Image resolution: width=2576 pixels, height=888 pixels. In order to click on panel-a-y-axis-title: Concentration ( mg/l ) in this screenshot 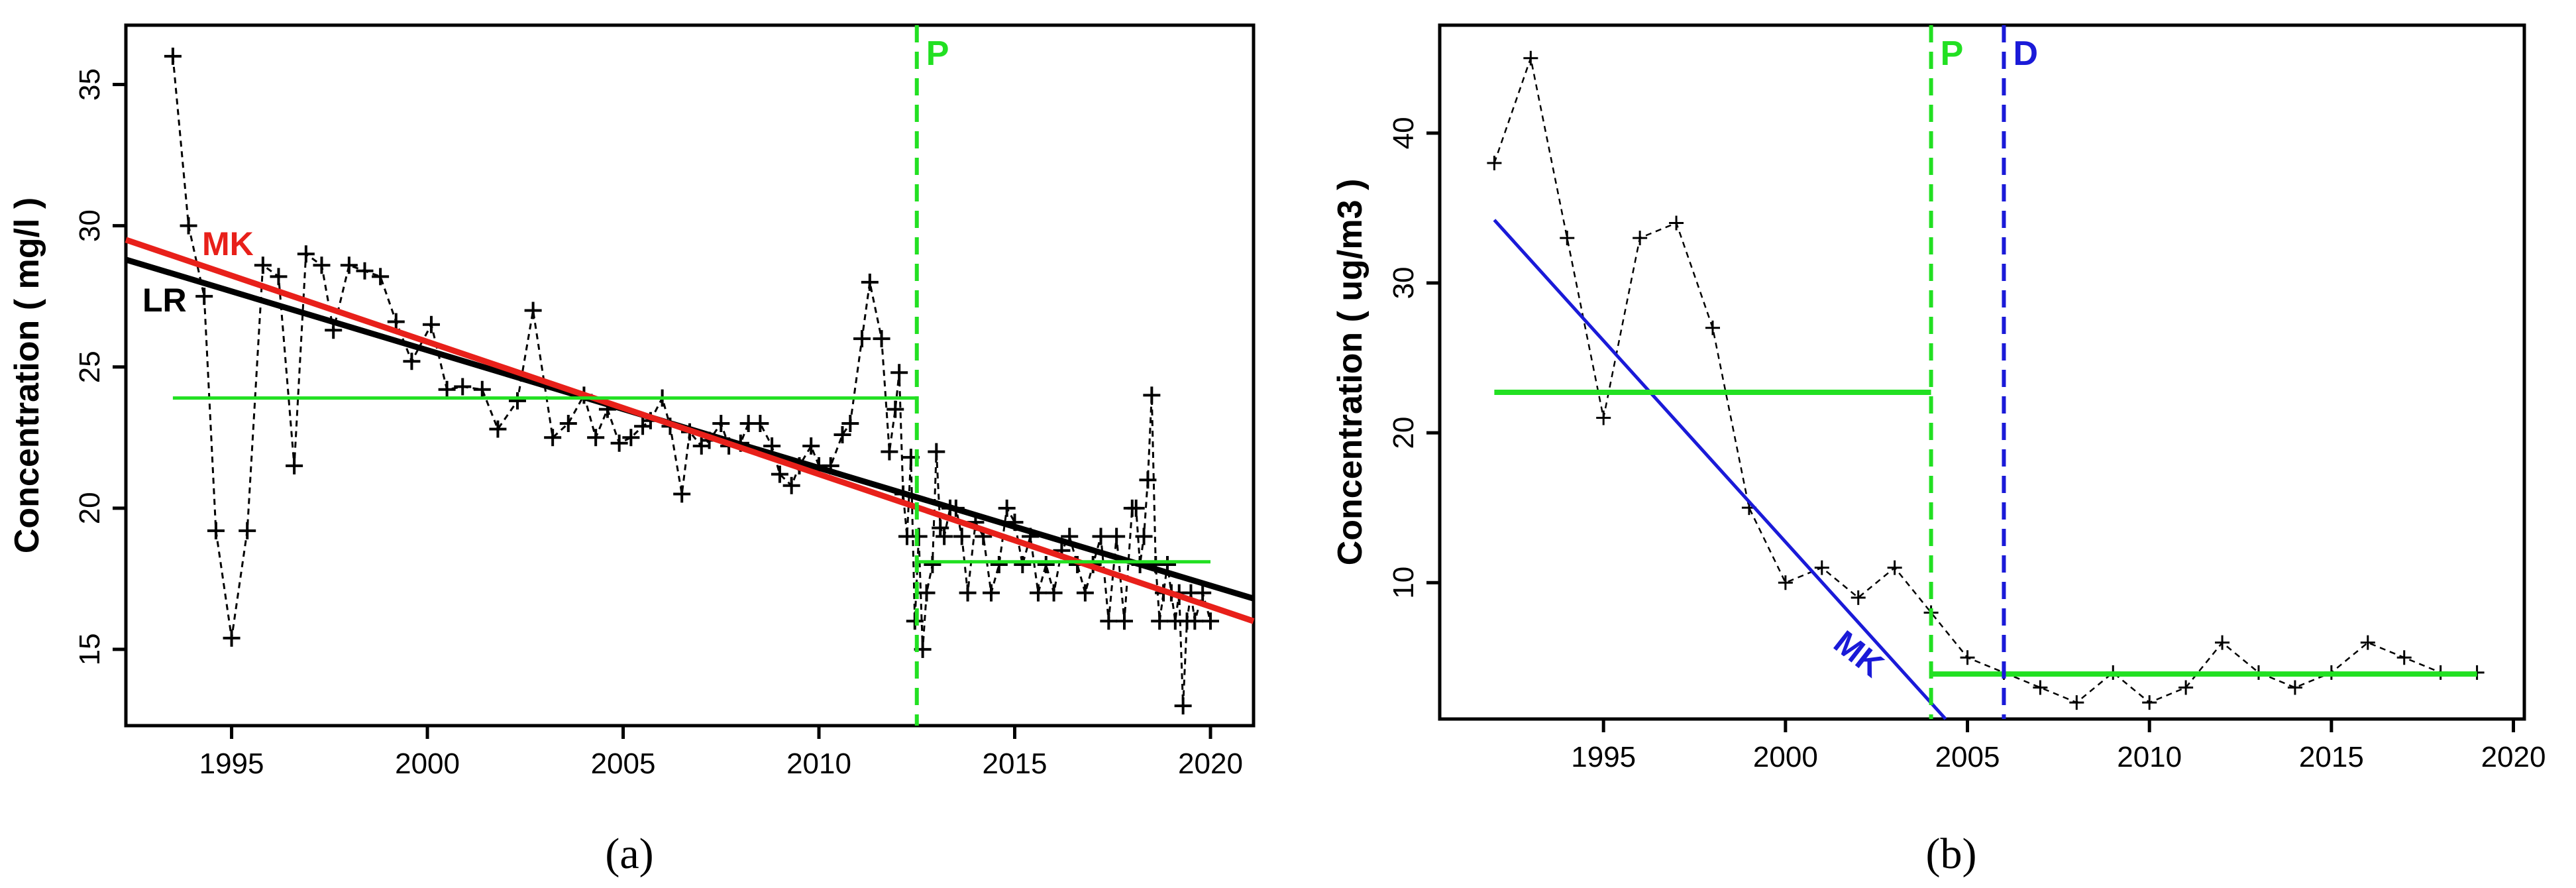, I will do `click(27, 375)`.